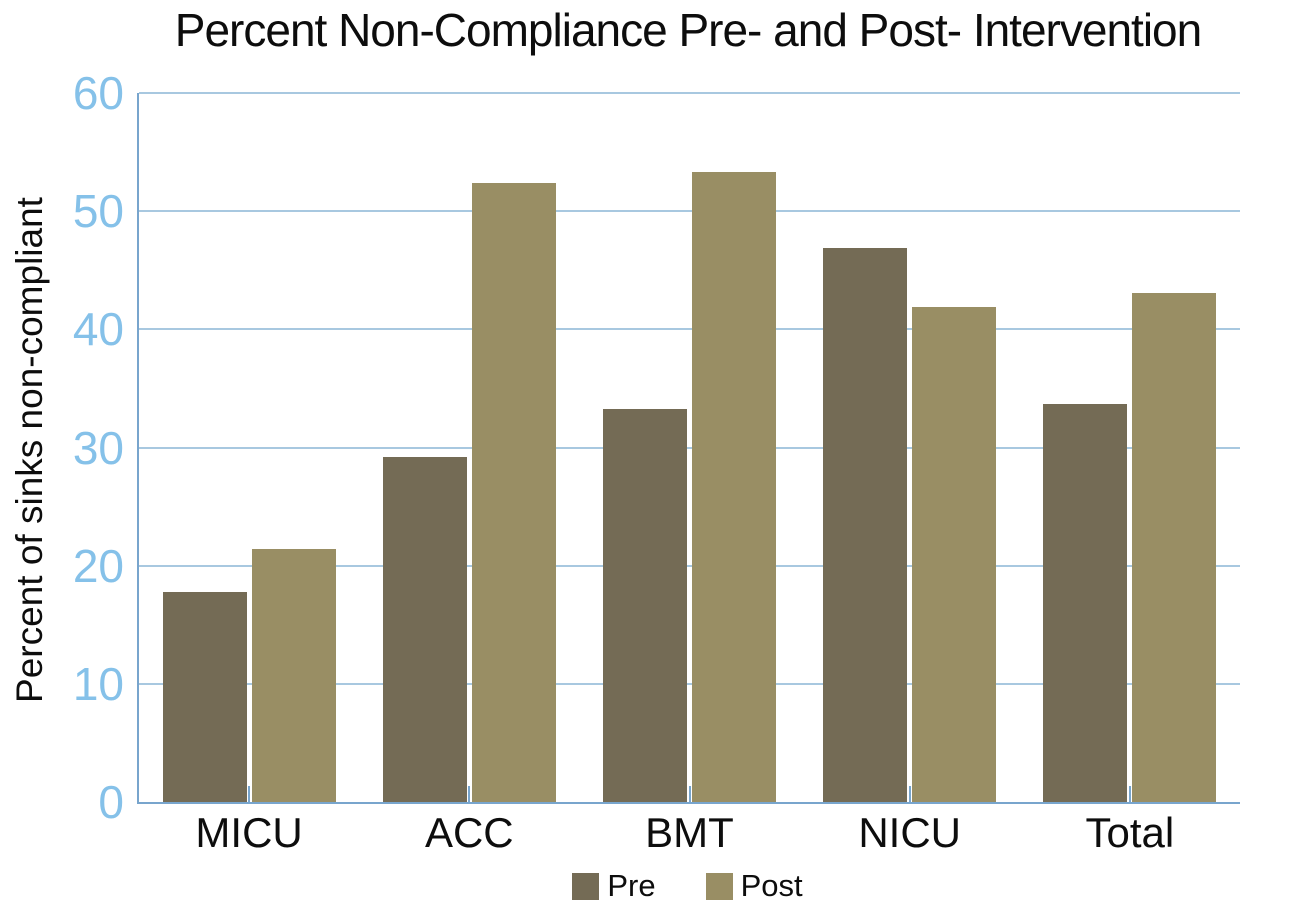  I want to click on legend-label-pre: Pre, so click(631, 885).